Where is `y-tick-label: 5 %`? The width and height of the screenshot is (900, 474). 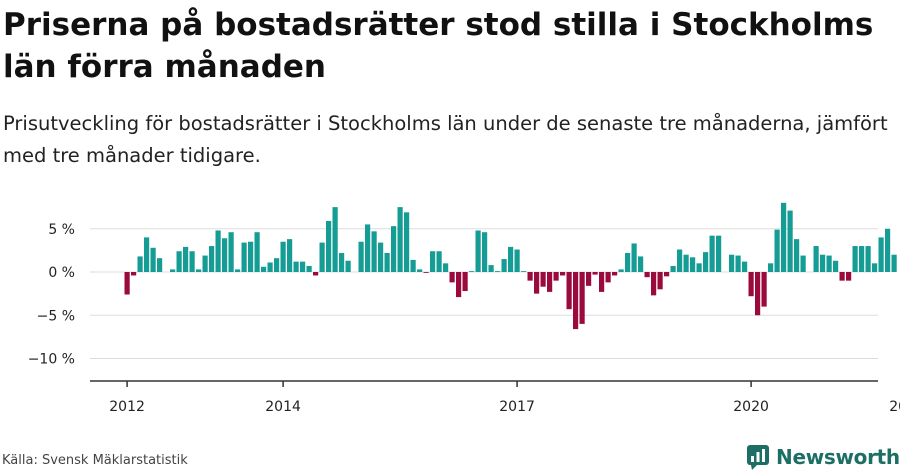
y-tick-label: 5 % is located at coordinates (61, 230).